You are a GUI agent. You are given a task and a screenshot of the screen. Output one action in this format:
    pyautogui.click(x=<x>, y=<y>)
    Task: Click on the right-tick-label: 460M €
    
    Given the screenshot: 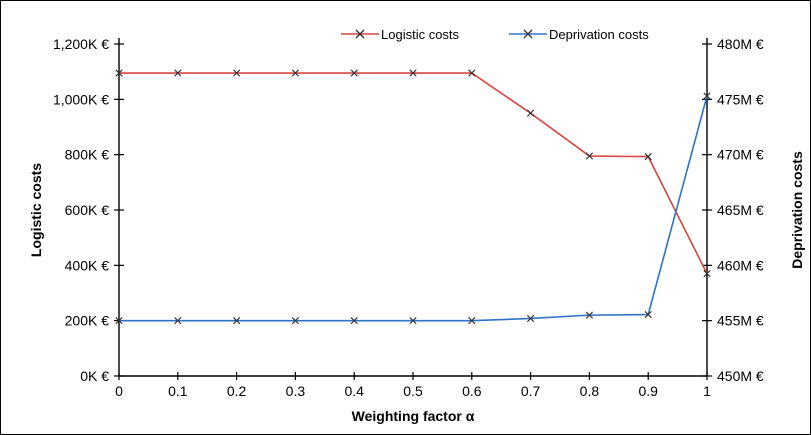 What is the action you would take?
    pyautogui.click(x=740, y=265)
    